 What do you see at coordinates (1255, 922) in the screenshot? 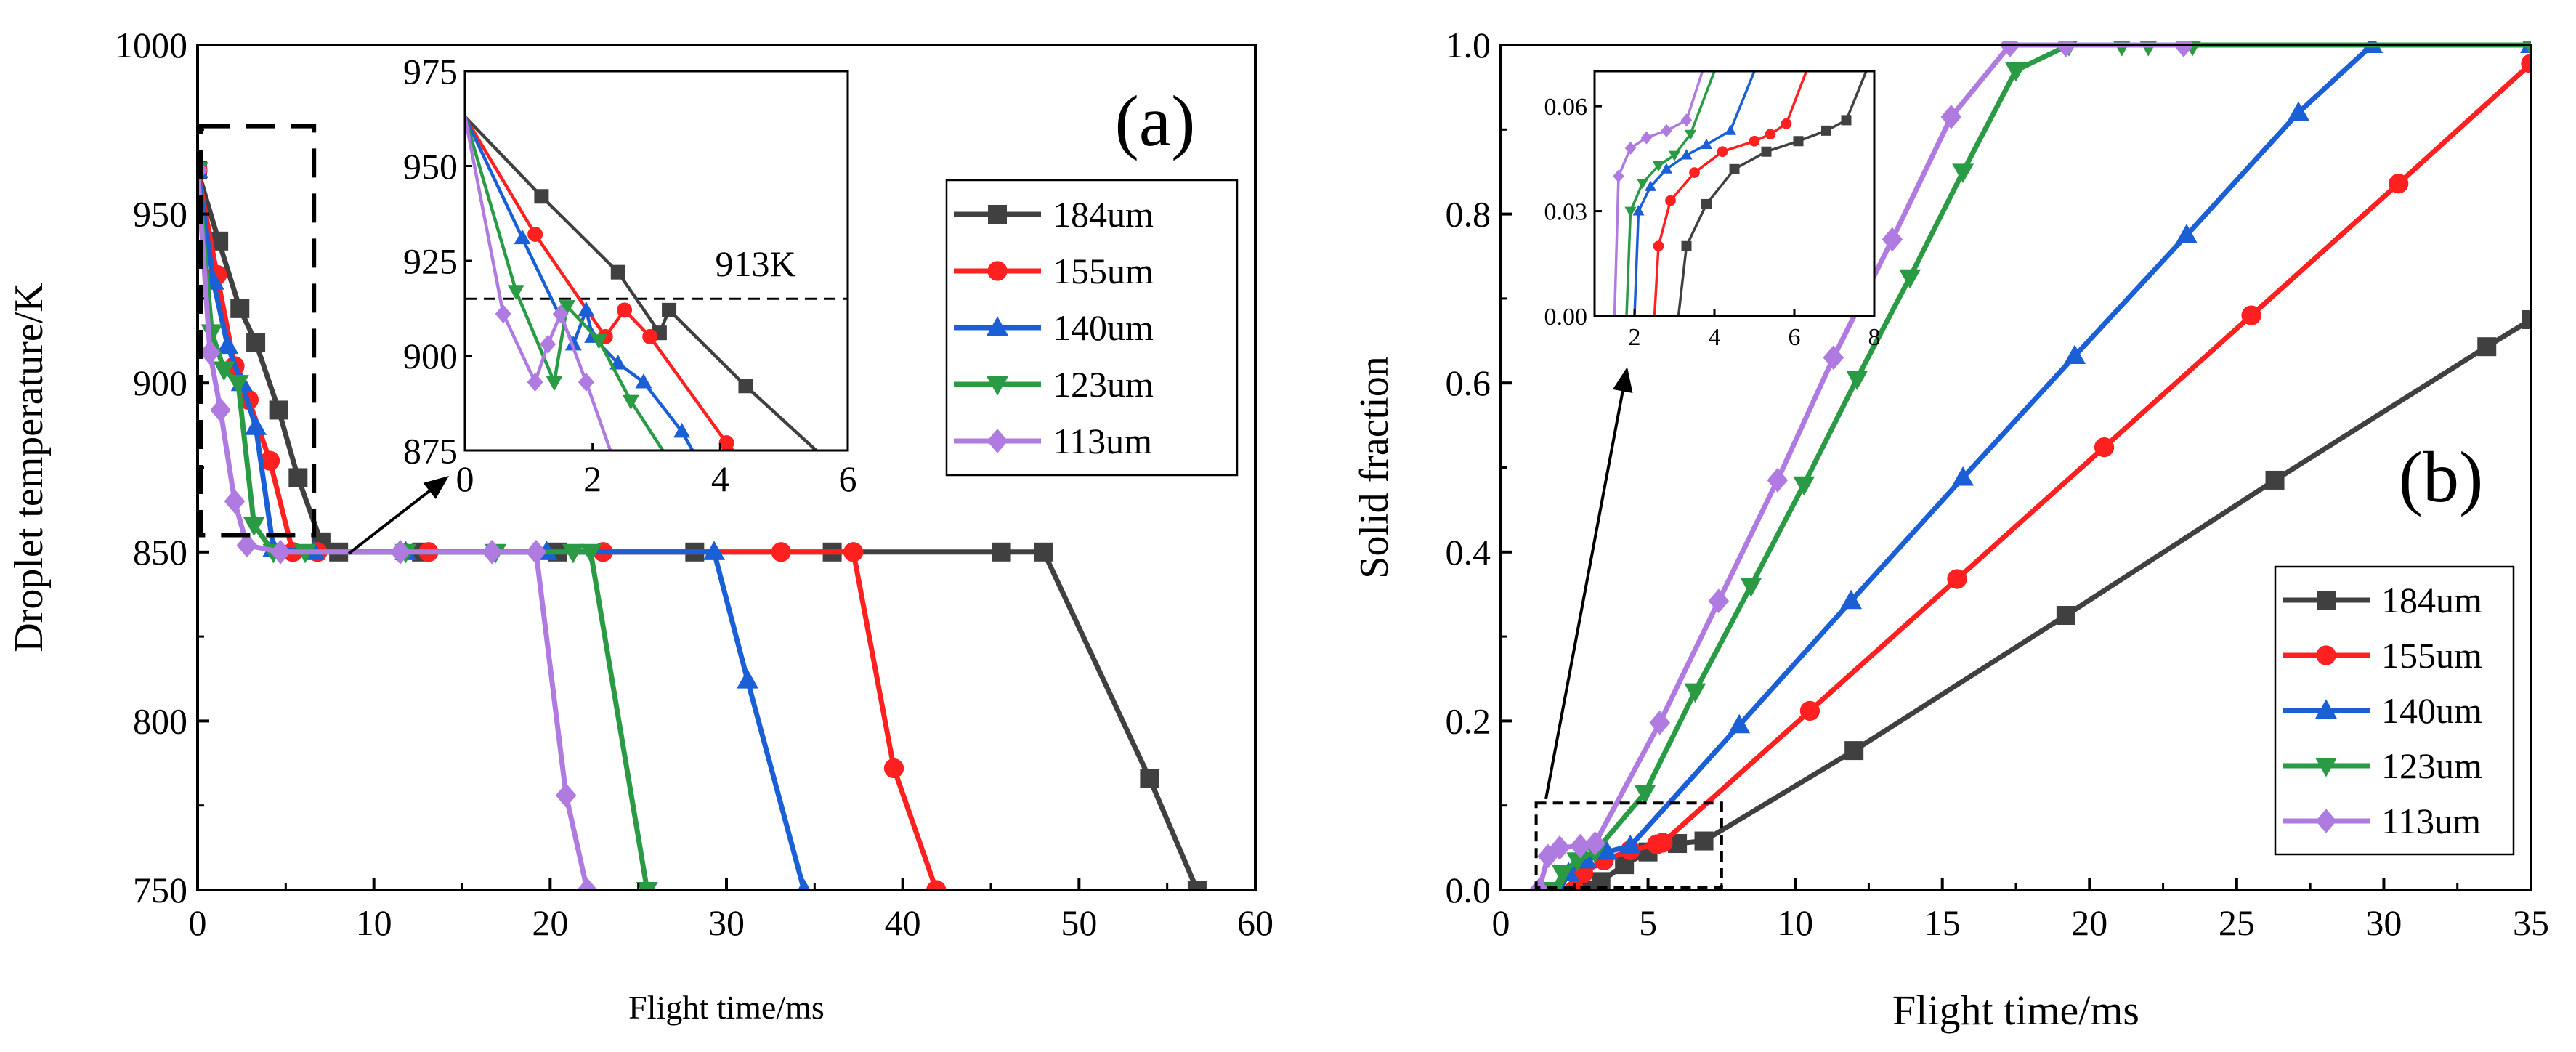
I see `x-tick-label: 60` at bounding box center [1255, 922].